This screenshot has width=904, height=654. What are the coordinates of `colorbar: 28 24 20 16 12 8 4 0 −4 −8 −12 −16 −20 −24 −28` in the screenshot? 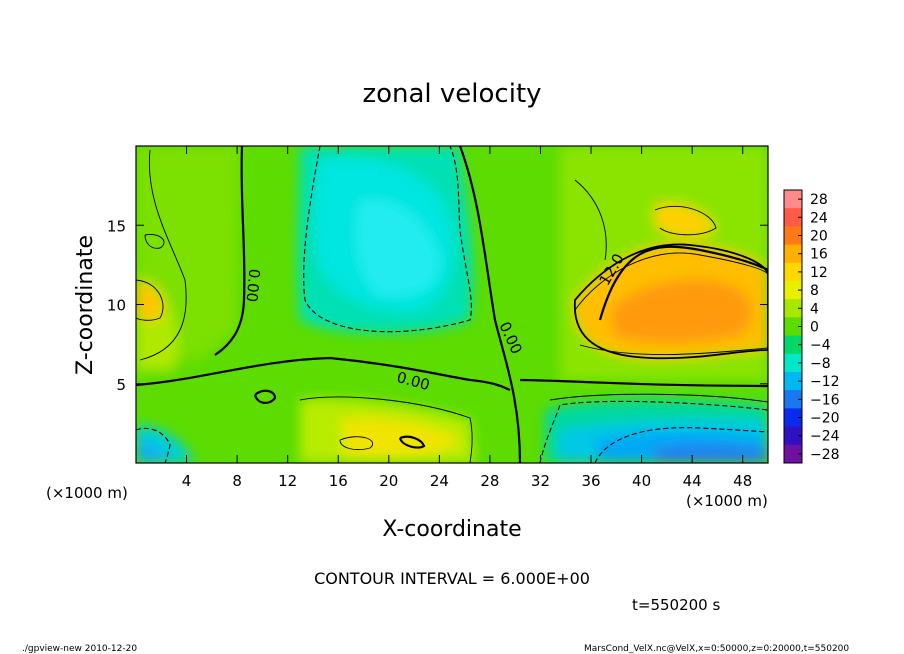 It's located at (811, 326).